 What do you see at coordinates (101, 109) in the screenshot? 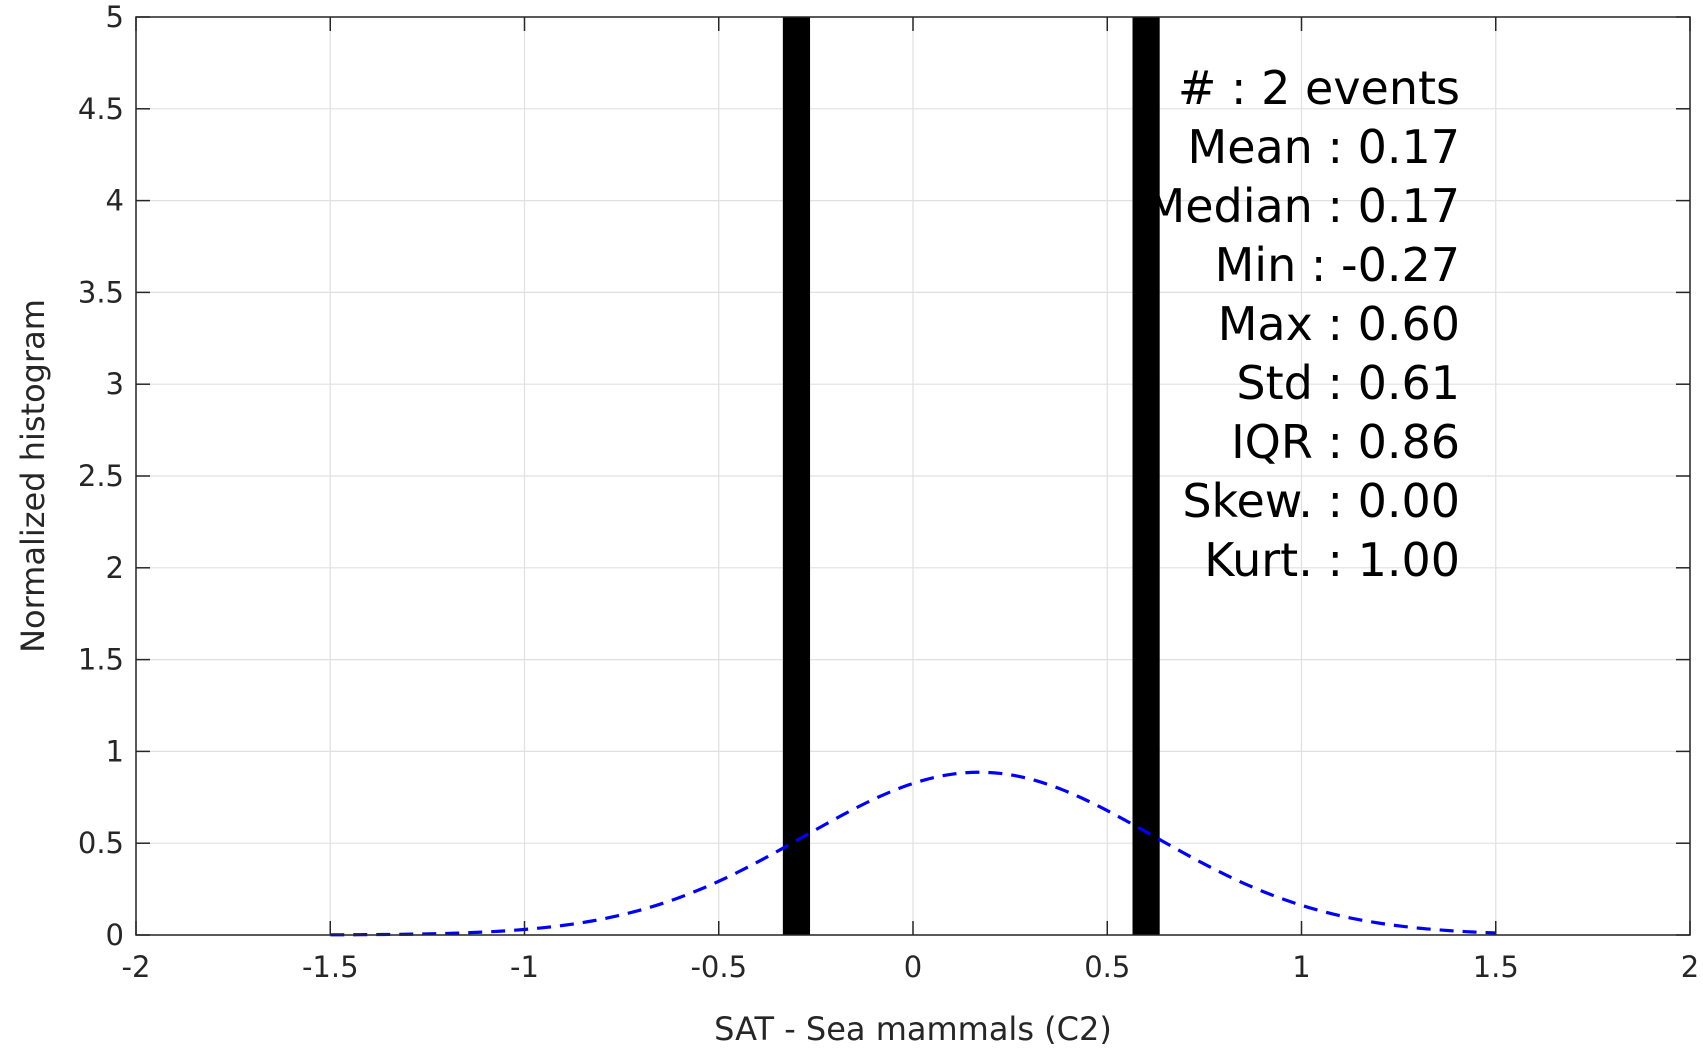
I see `y-tick-label: 4.5` at bounding box center [101, 109].